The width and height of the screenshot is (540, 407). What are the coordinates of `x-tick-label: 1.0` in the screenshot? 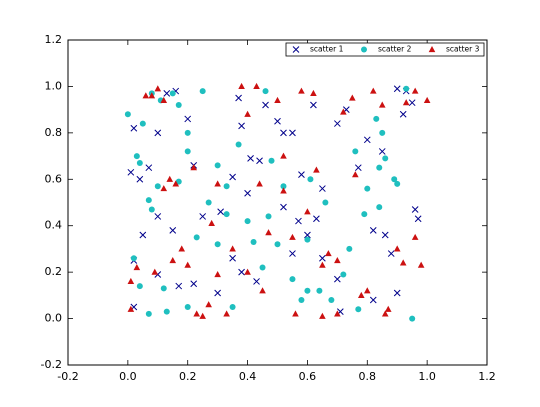 It's located at (427, 376).